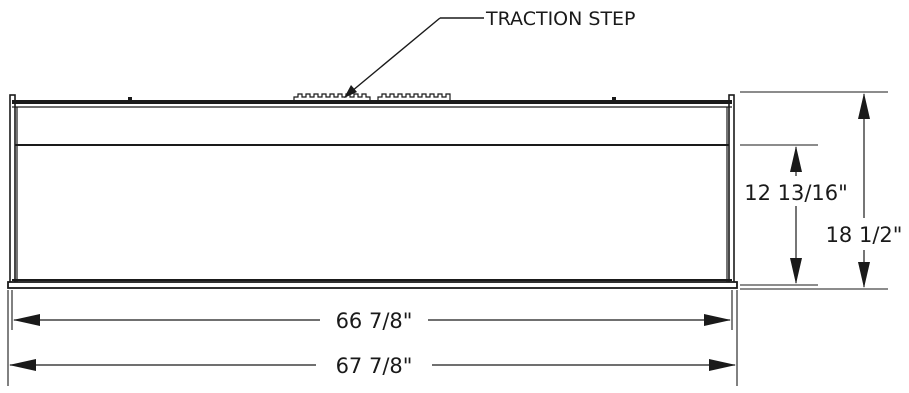 The image size is (909, 393). I want to click on inner-width-label: 66 7/8", so click(374, 321).